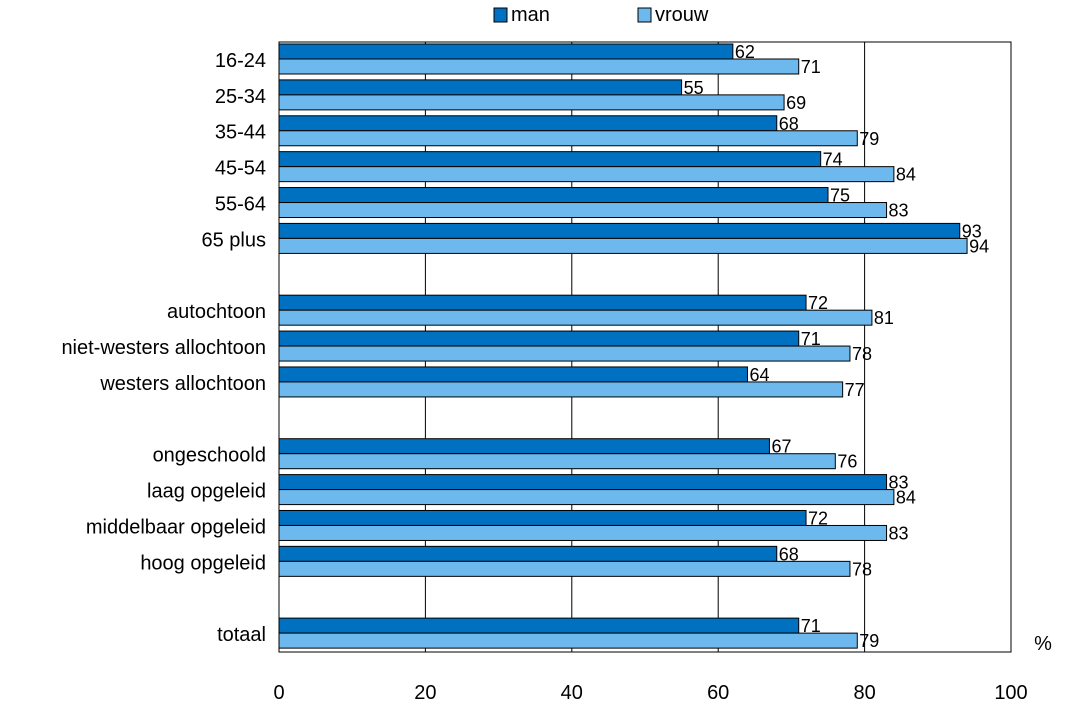 This screenshot has height=706, width=1070. I want to click on x-tick-label: 40, so click(572, 693).